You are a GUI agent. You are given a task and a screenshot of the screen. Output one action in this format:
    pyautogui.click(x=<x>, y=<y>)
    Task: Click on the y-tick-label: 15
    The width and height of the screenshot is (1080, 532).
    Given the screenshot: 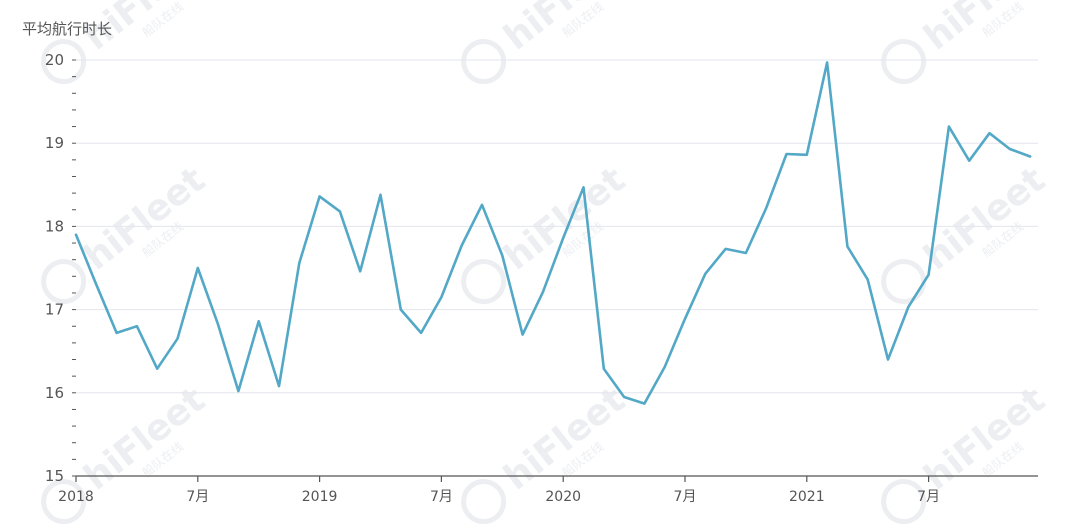 What is the action you would take?
    pyautogui.click(x=54, y=476)
    